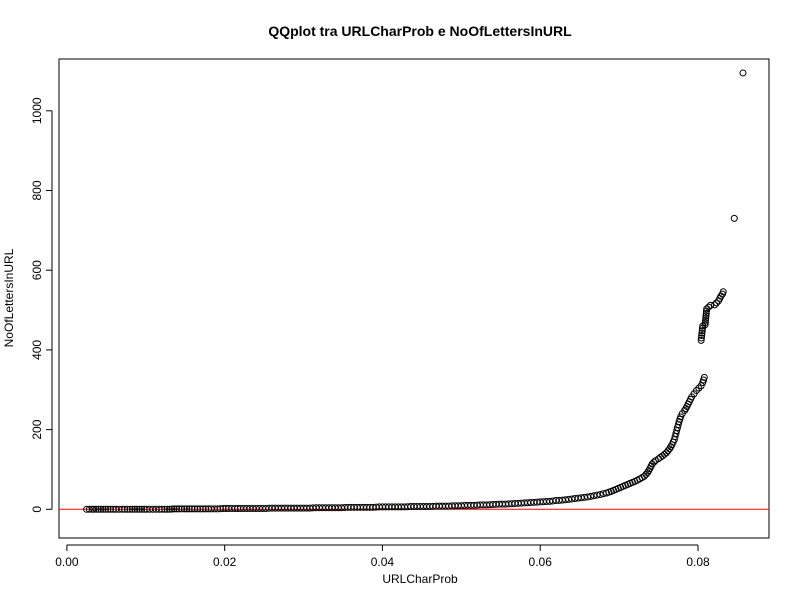 The image size is (800, 600). Describe the element at coordinates (37, 270) in the screenshot. I see `y-tick-label: 600` at that location.